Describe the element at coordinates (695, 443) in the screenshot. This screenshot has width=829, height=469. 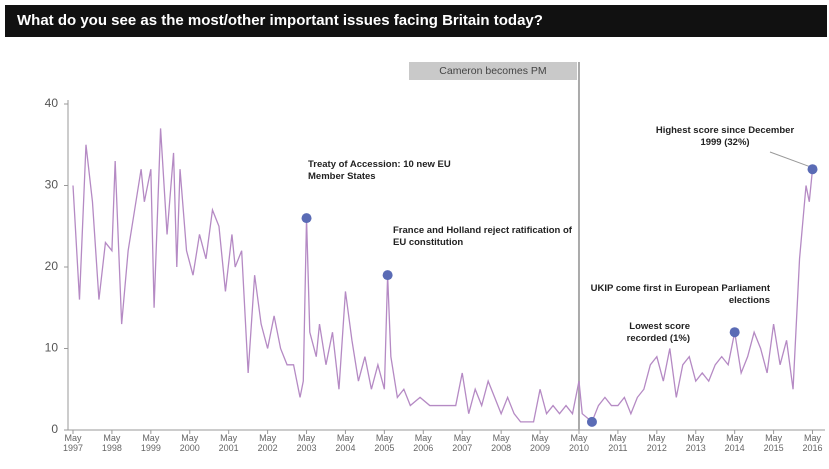
I see `x-tick-label: May 2013` at that location.